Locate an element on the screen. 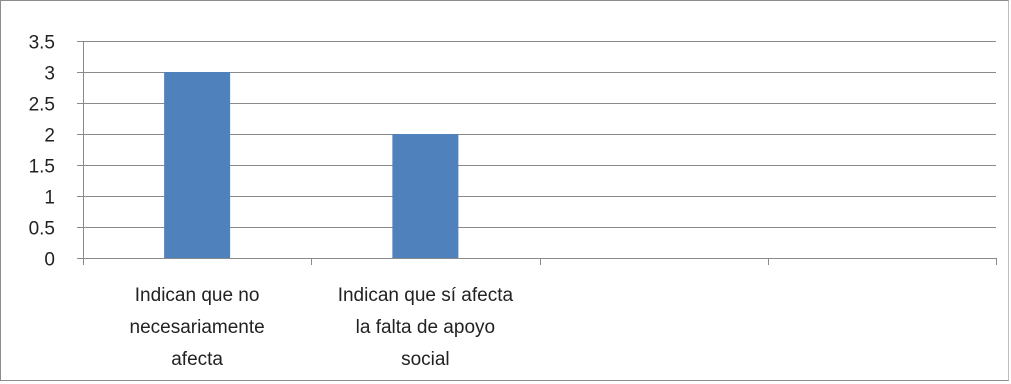  bars is located at coordinates (311, 165).